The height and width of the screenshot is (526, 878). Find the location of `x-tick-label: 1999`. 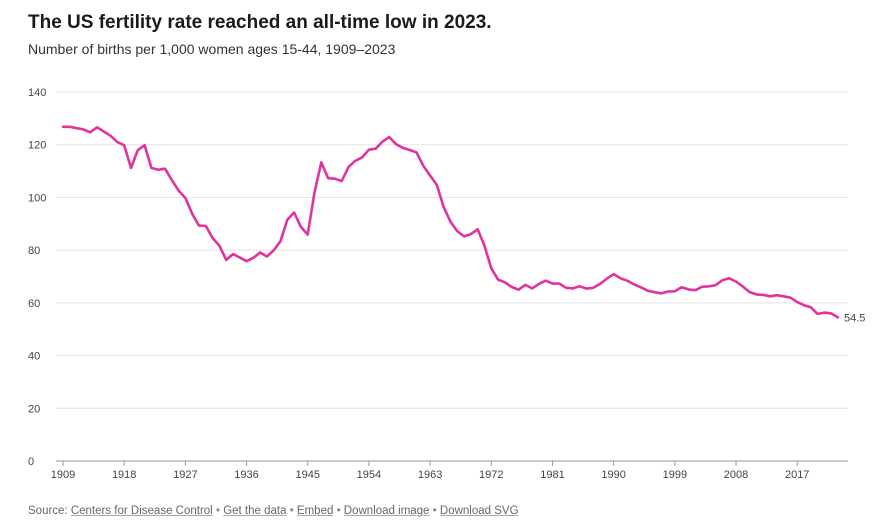

x-tick-label: 1999 is located at coordinates (675, 475).